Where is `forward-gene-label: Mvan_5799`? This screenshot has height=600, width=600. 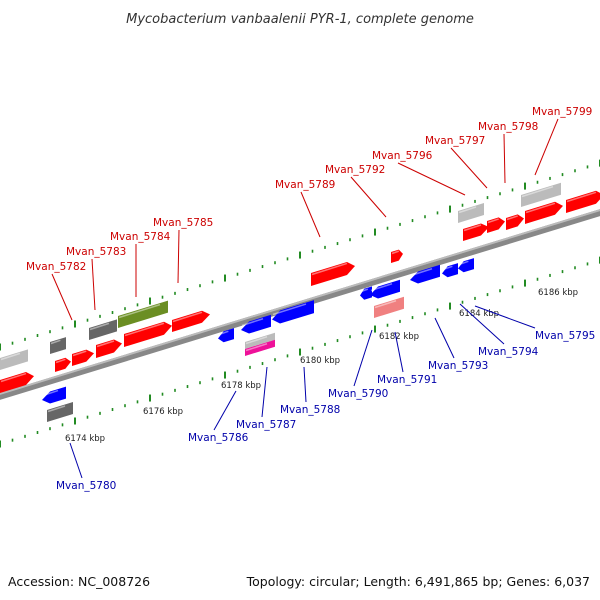
forward-gene-label: Mvan_5799 is located at coordinates (562, 112).